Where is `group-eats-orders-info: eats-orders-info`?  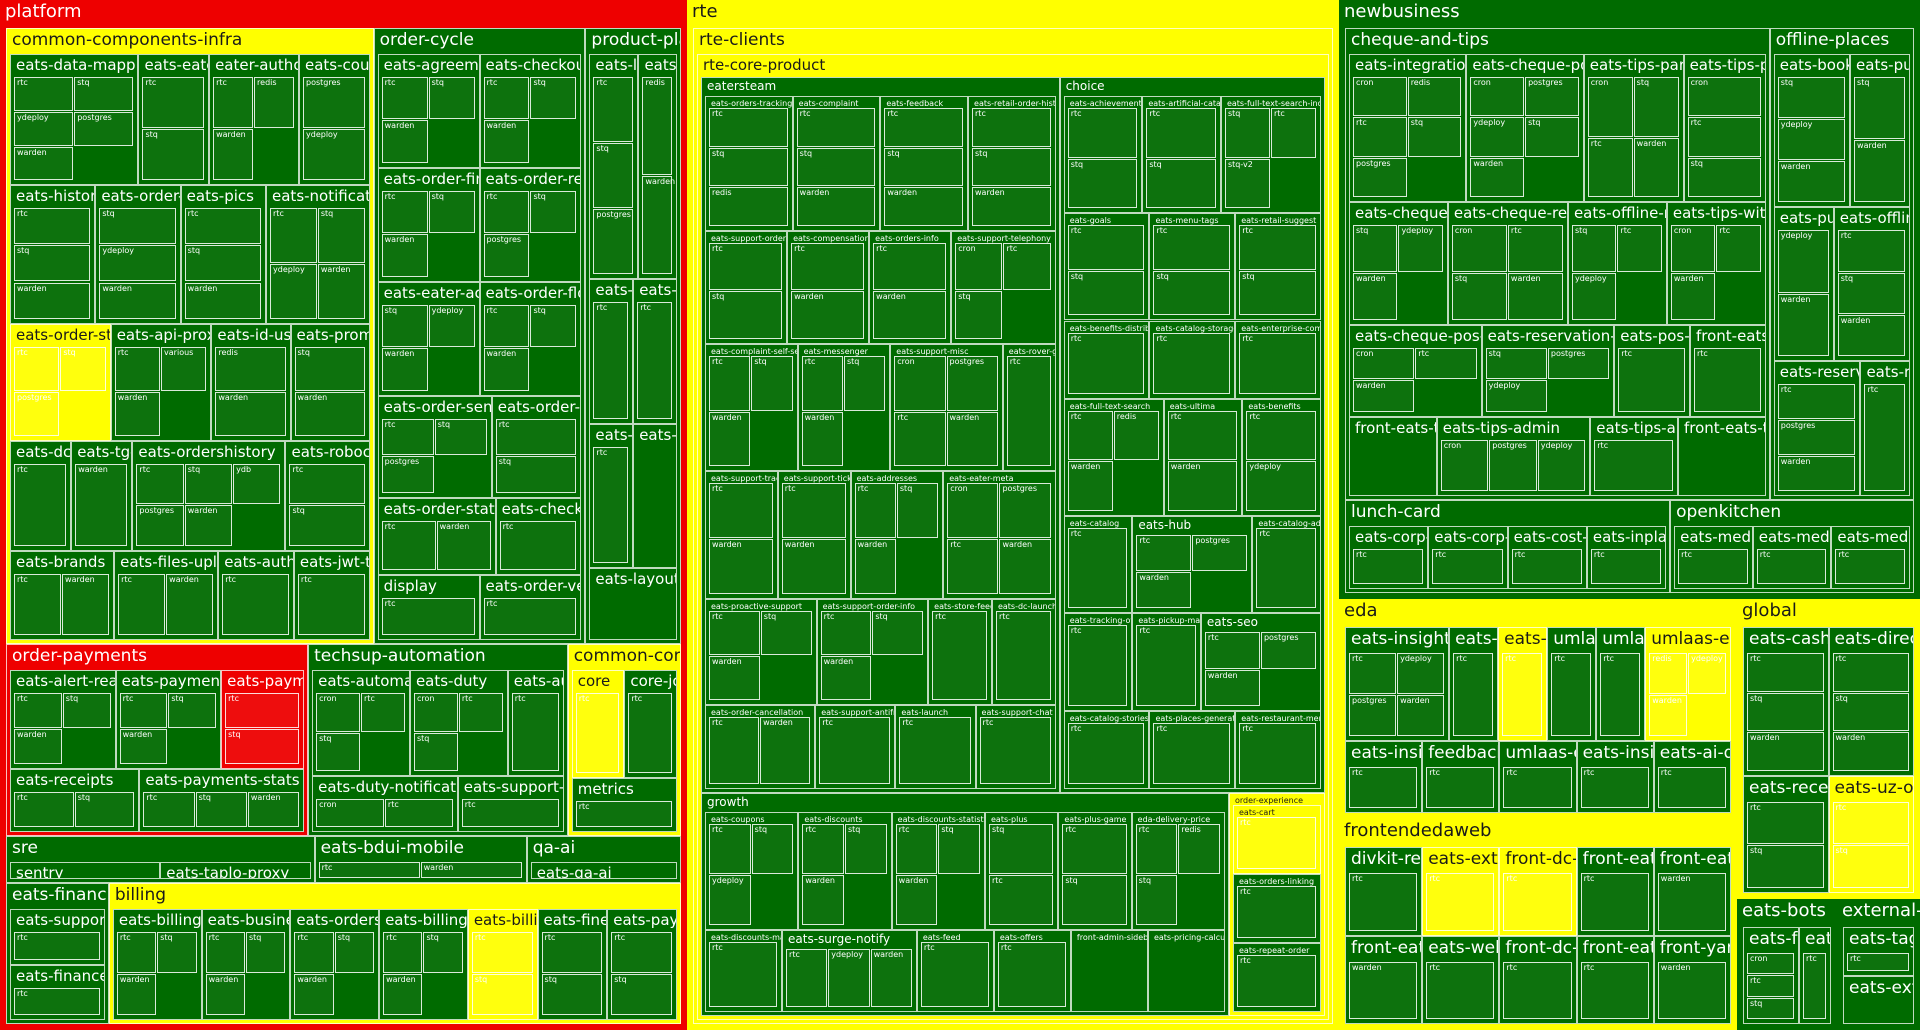 group-eats-orders-info: eats-orders-info is located at coordinates (910, 287).